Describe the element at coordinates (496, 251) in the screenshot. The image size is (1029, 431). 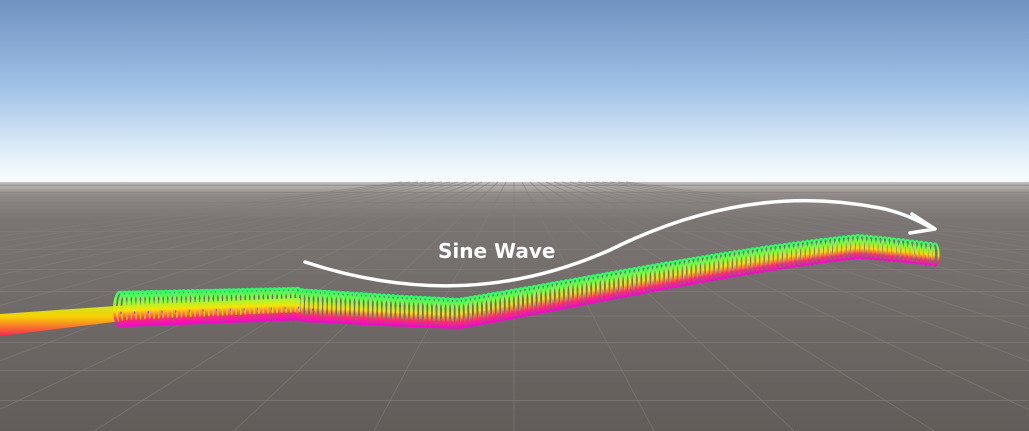
I see `sine-wave-label: Sine Wave` at that location.